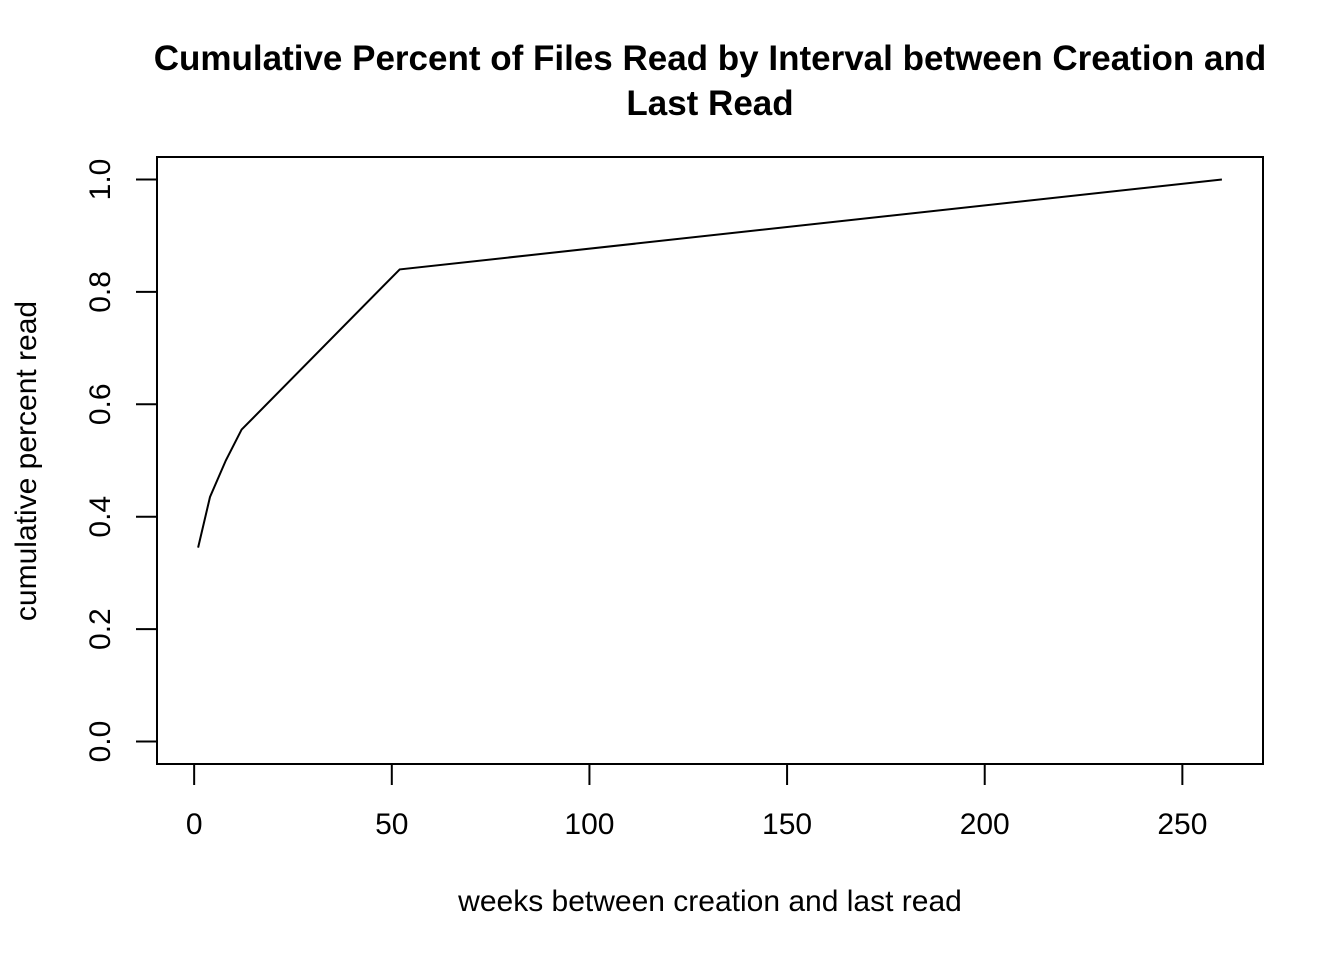 This screenshot has height=960, width=1344. Describe the element at coordinates (391, 824) in the screenshot. I see `x-tick-label: 50` at that location.